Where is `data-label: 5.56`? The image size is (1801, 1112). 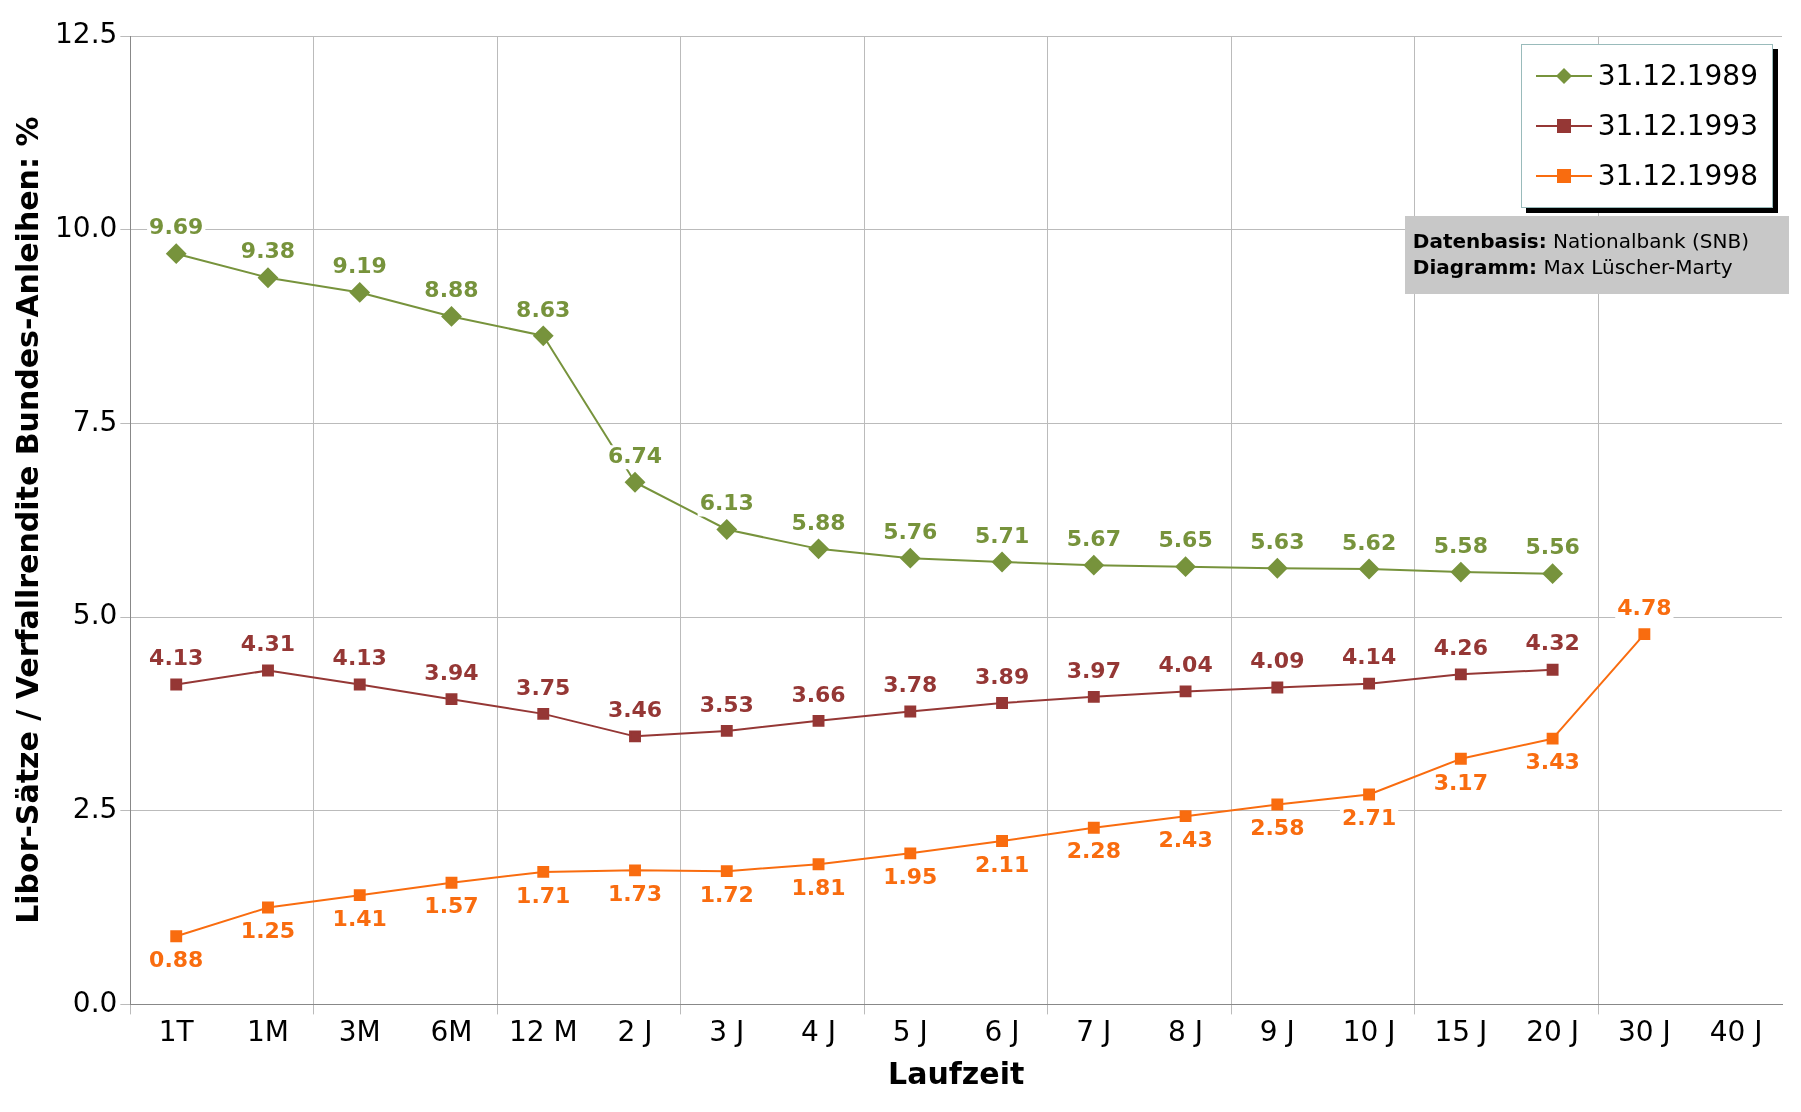 data-label: 5.56 is located at coordinates (1552, 547).